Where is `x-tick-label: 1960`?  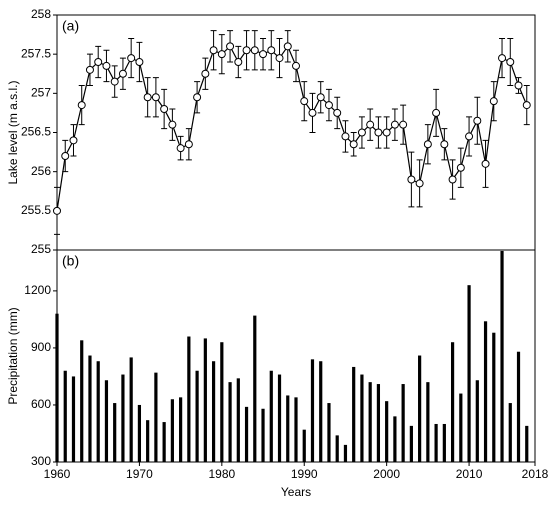 x-tick-label: 1960 is located at coordinates (57, 474).